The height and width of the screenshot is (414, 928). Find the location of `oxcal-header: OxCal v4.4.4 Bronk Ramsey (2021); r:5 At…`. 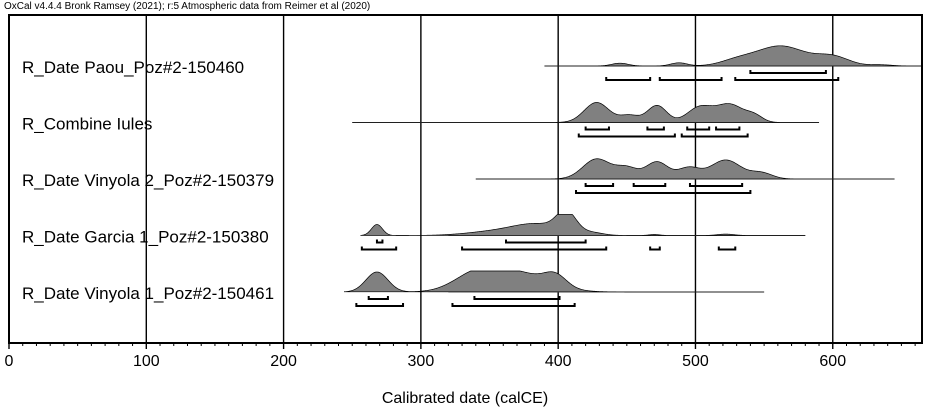

oxcal-header: OxCal v4.4.4 Bronk Ramsey (2021); r:5 At… is located at coordinates (187, 6).